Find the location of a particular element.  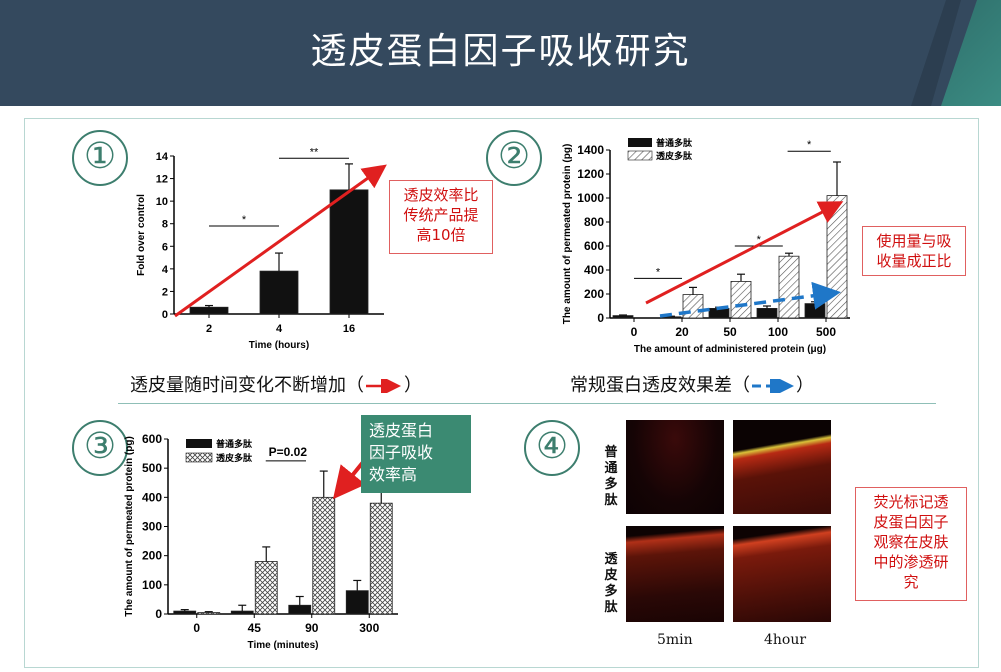

page-title: 透皮蛋白因子吸收研究 is located at coordinates (500, 51).